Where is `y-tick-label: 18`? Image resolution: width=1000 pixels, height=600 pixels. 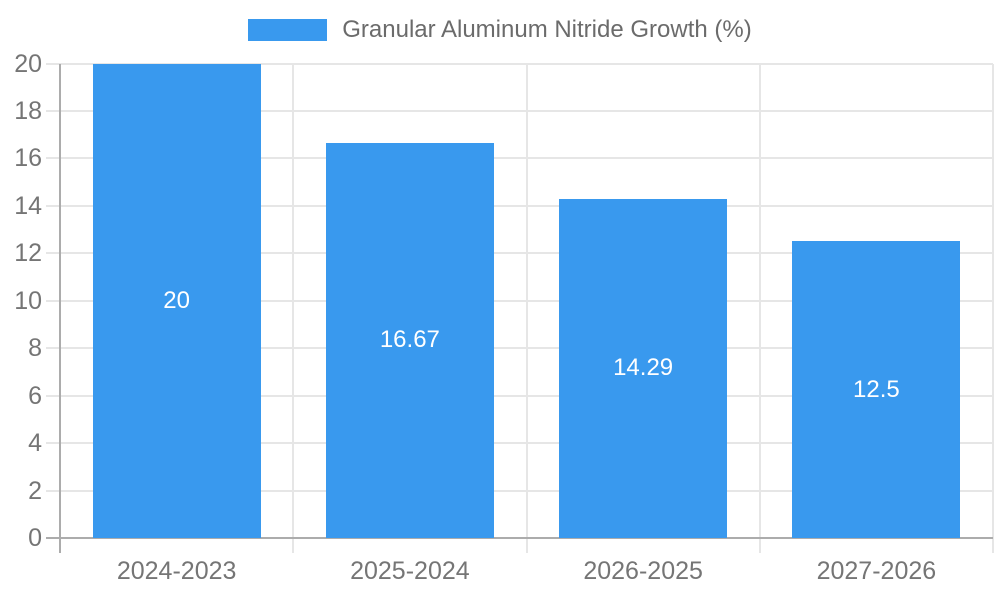
y-tick-label: 18 is located at coordinates (28, 110).